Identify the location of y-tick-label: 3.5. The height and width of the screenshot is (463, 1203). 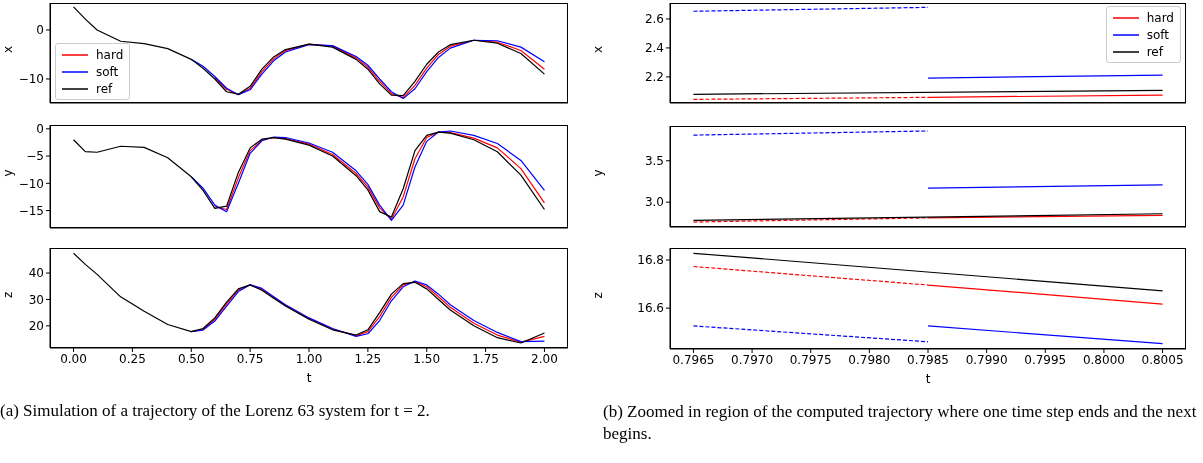
(654, 161).